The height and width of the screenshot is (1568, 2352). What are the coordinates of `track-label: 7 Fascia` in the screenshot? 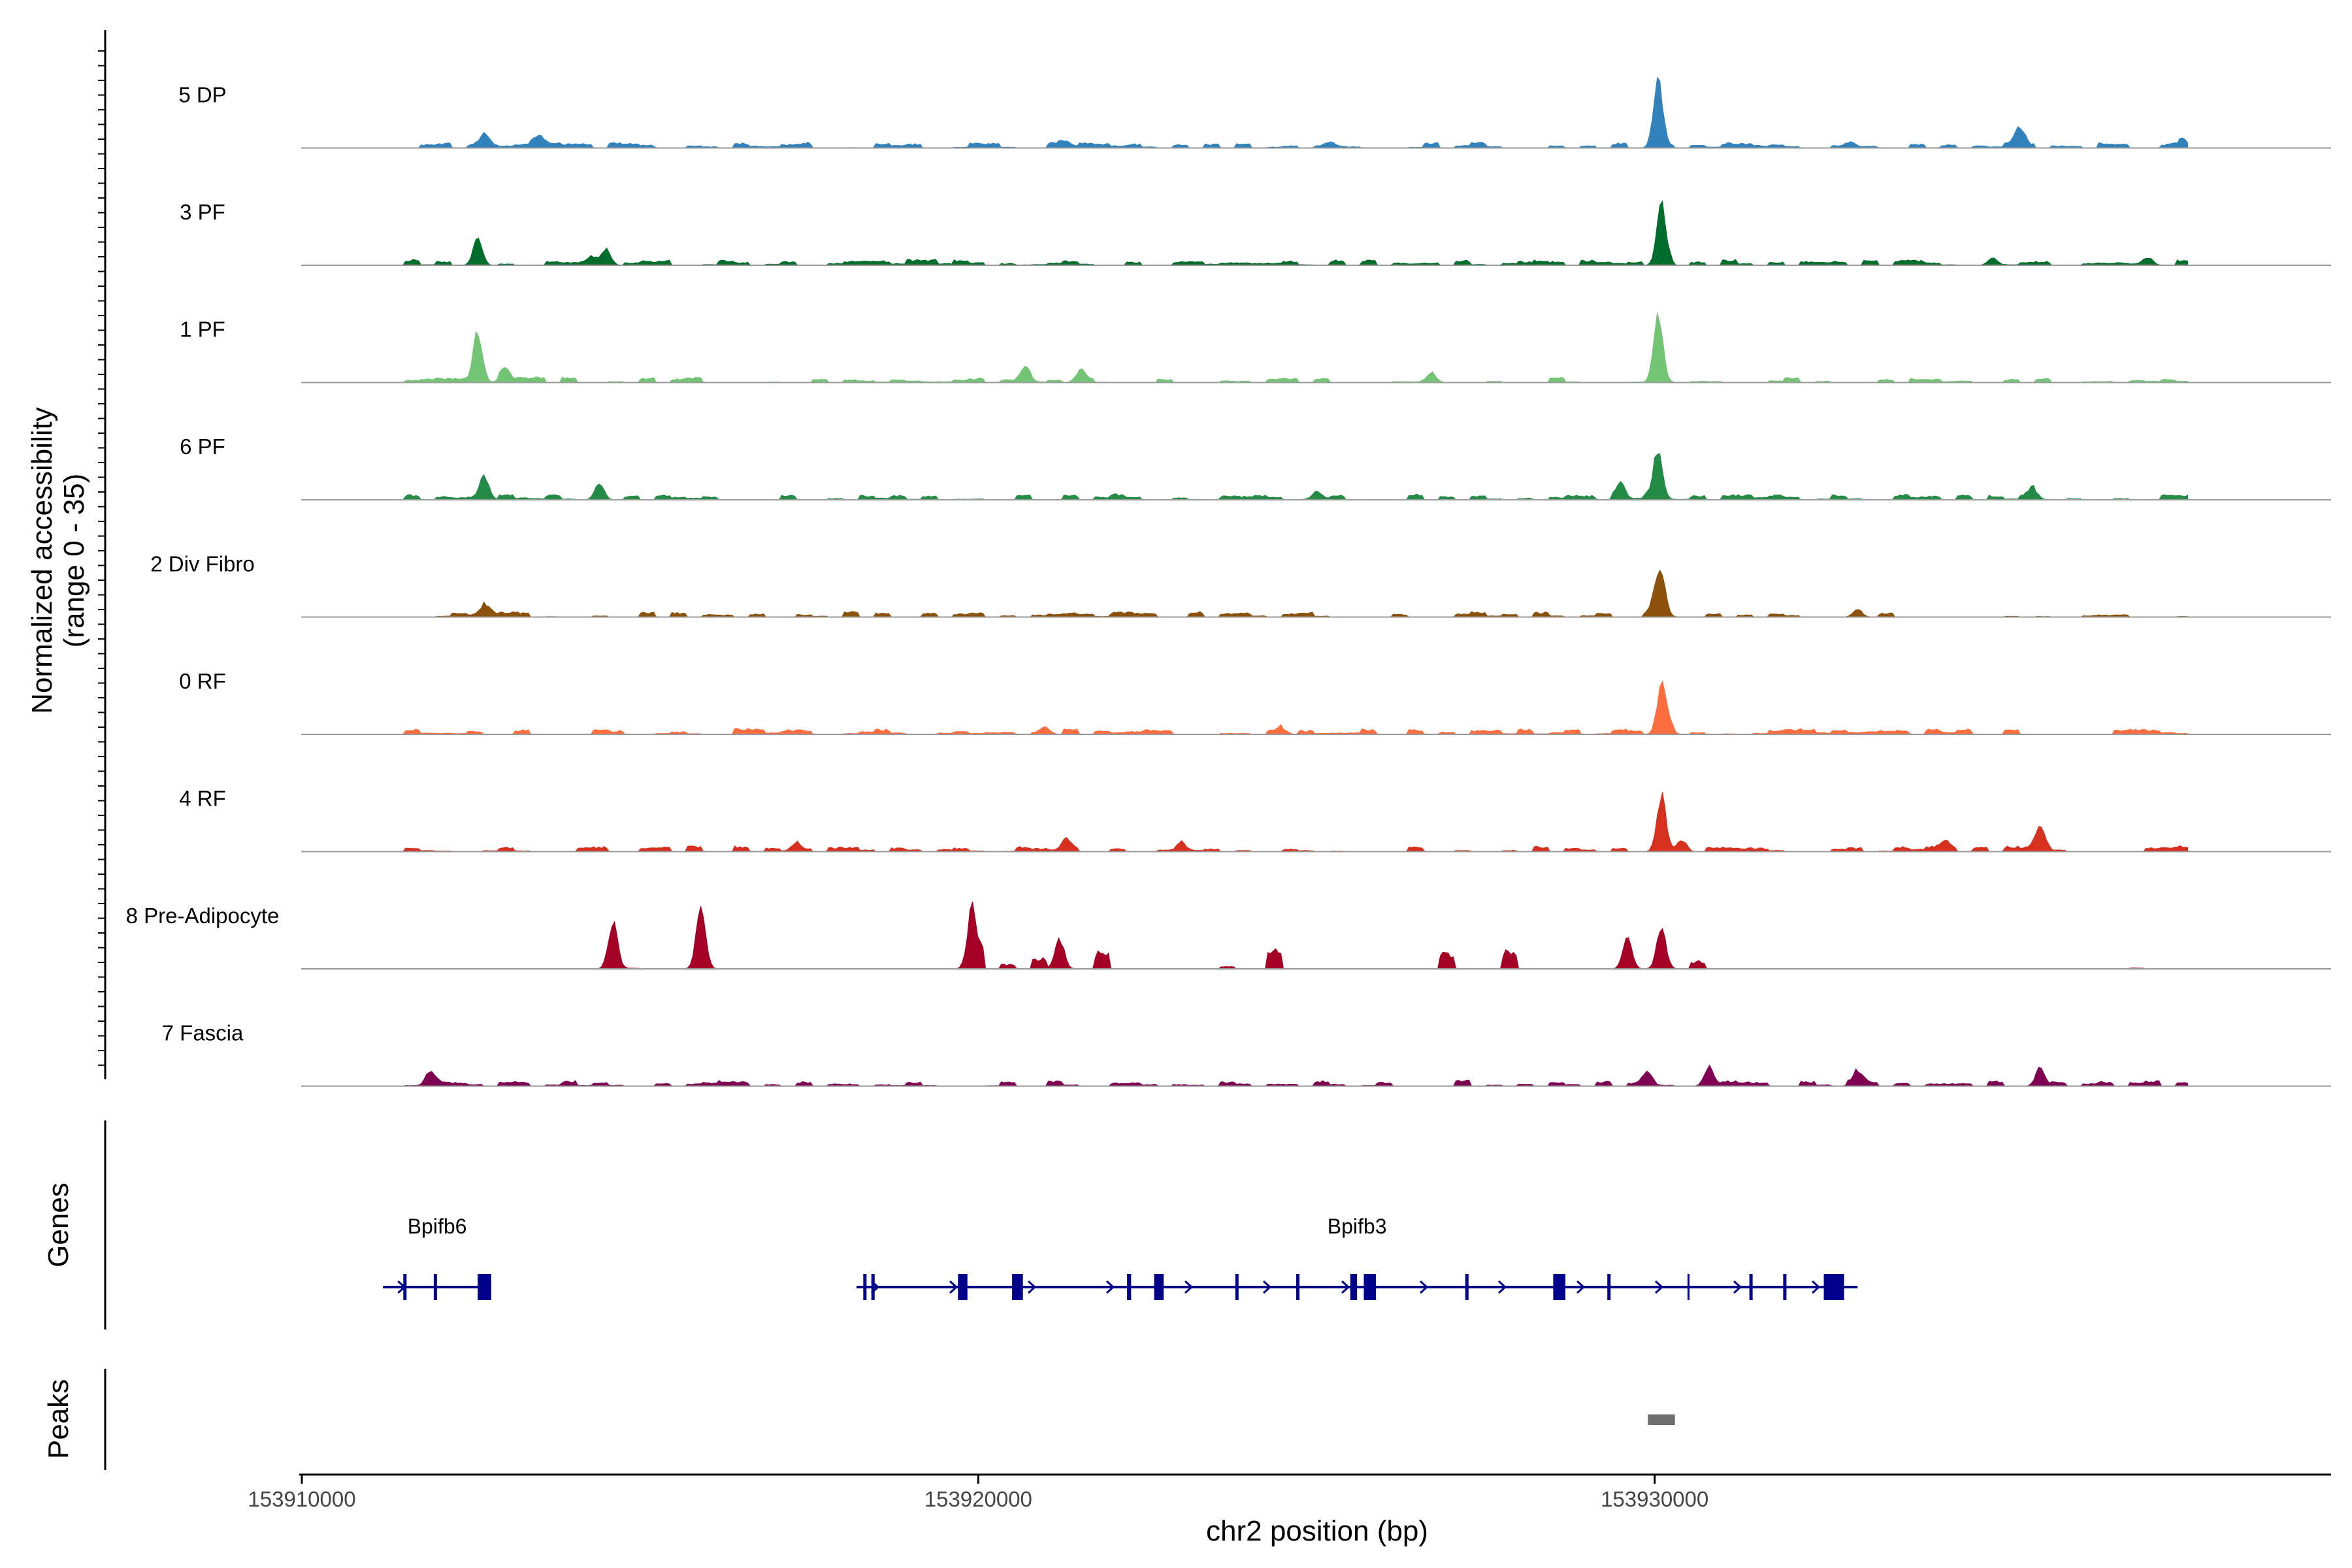 It's located at (203, 1033).